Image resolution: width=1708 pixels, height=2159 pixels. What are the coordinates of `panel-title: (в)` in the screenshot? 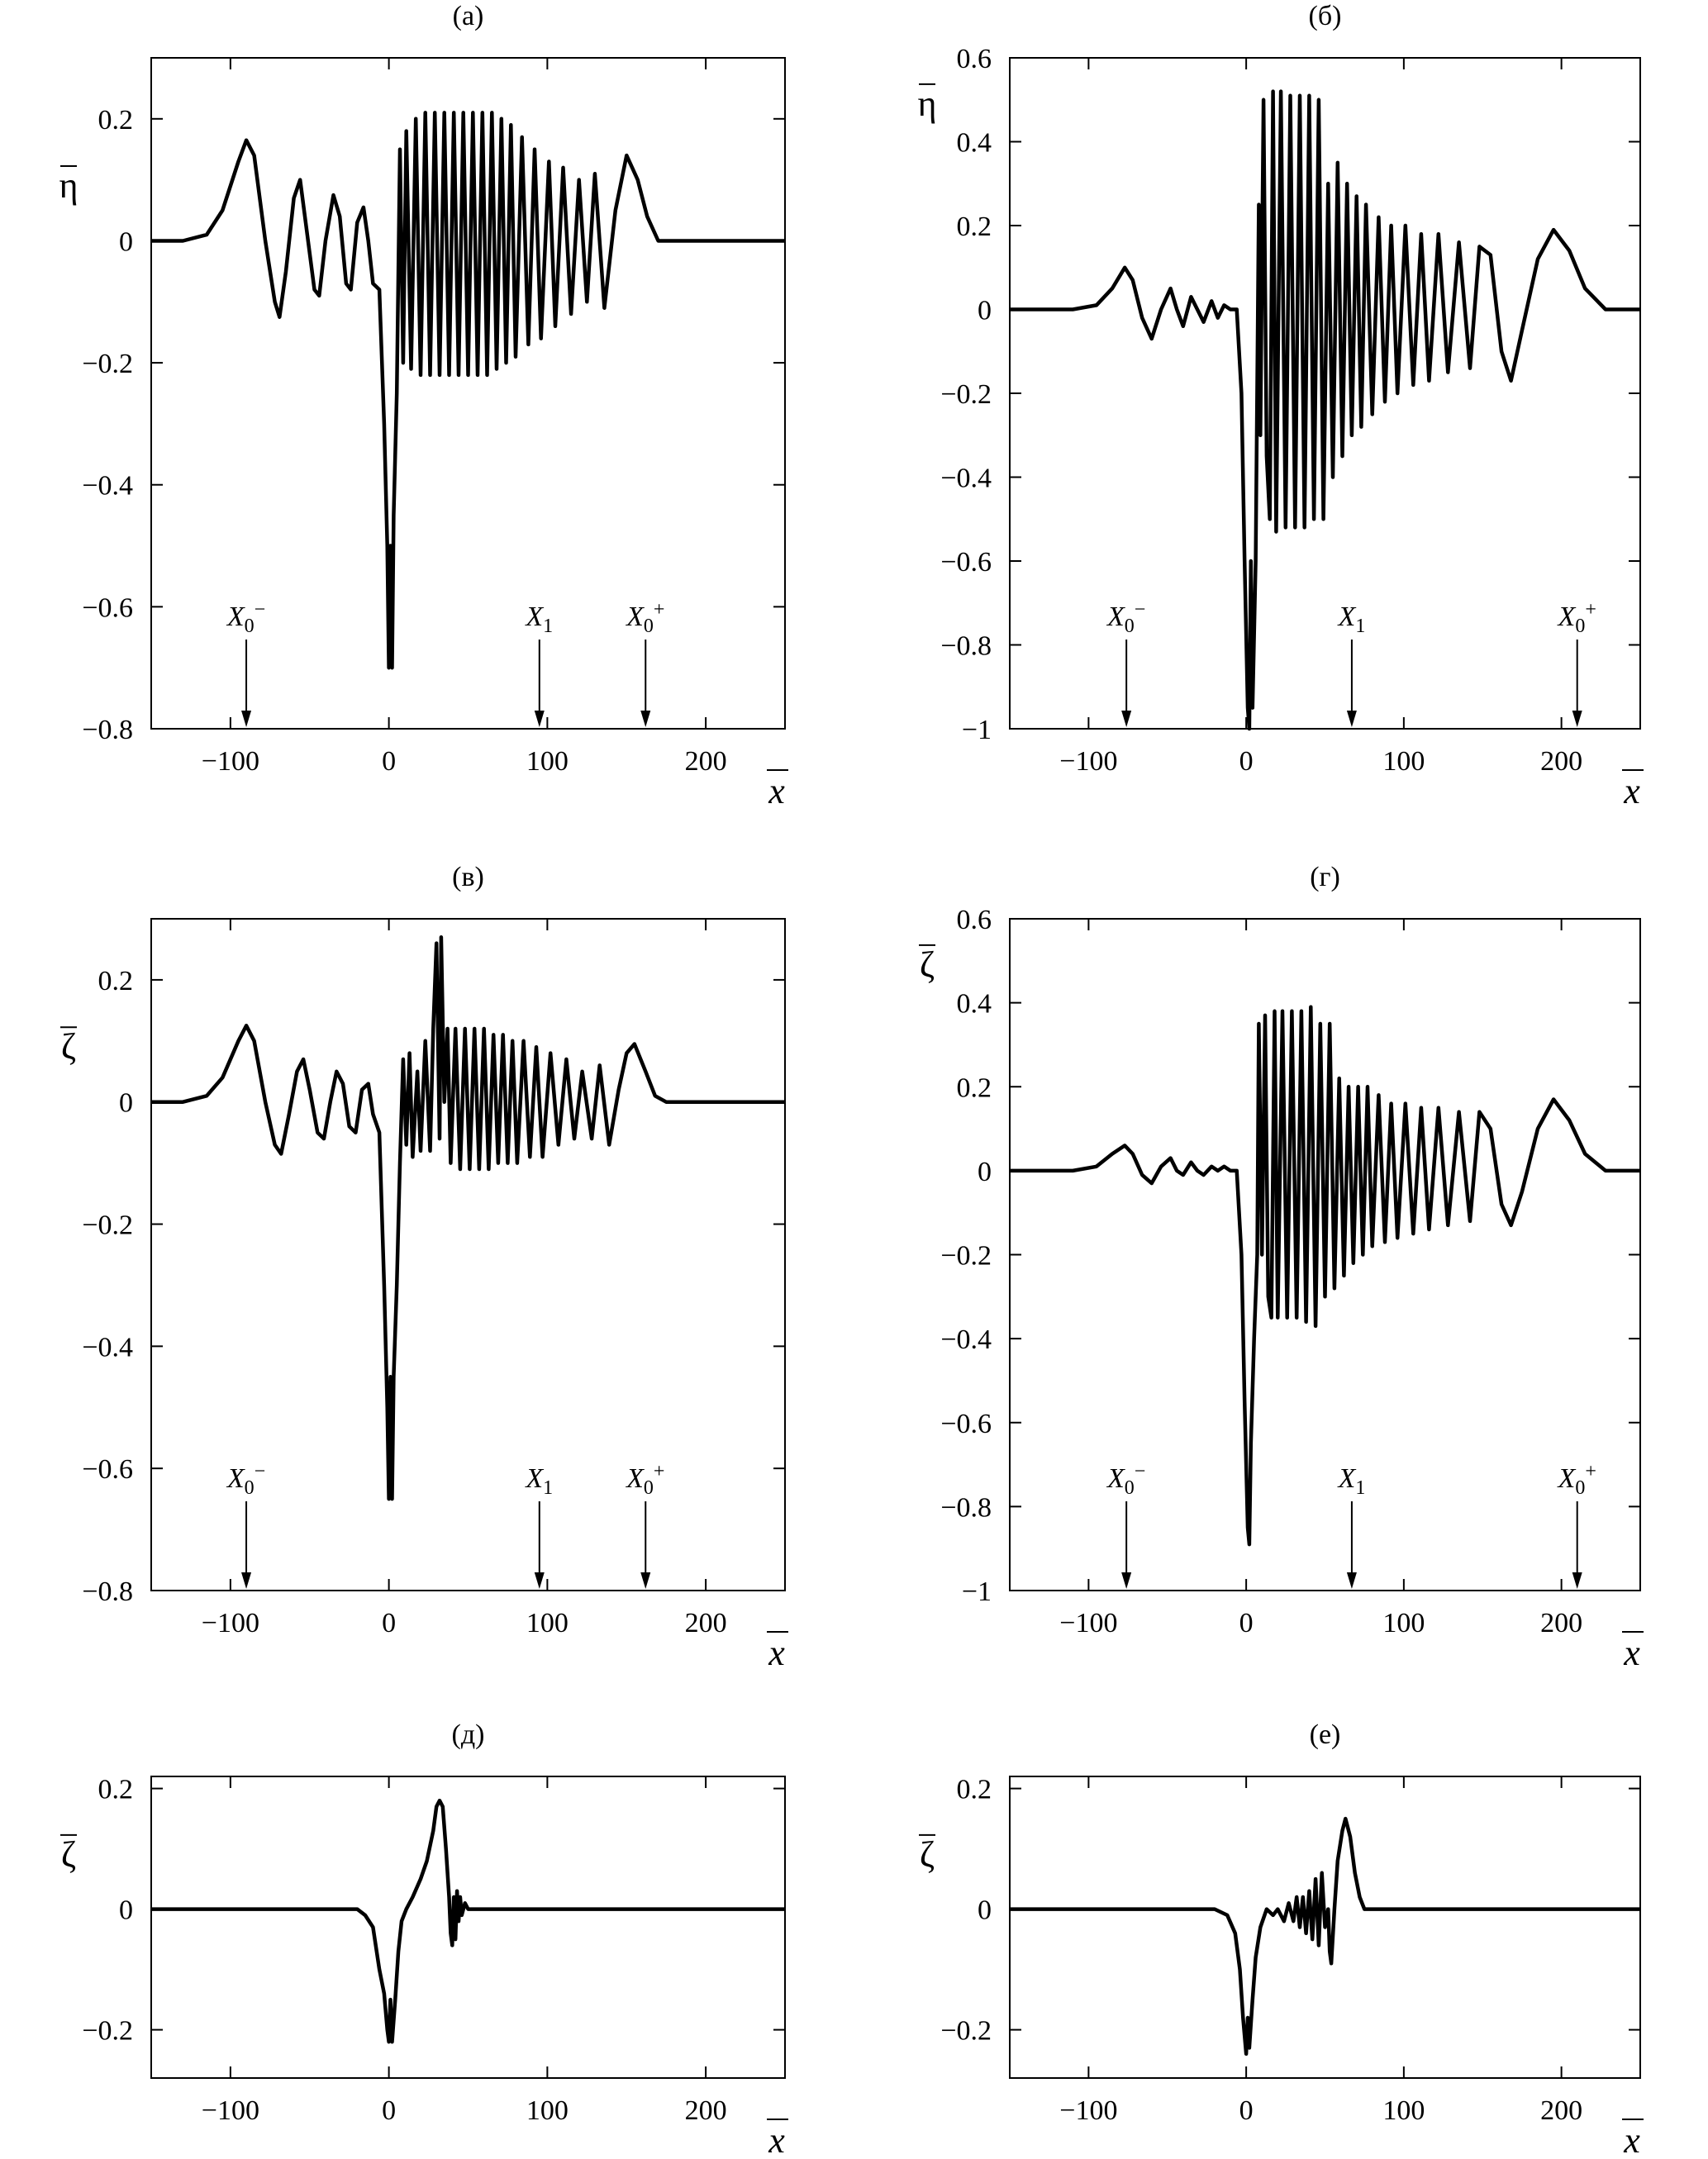 It's located at (468, 877).